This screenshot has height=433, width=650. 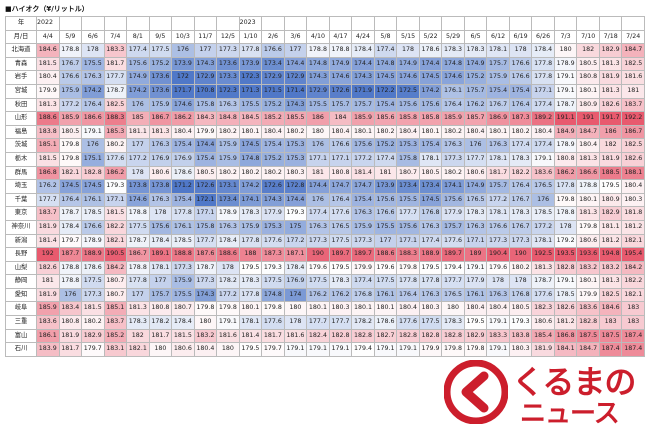 I want to click on price-cell: 180.4, so click(x=498, y=309).